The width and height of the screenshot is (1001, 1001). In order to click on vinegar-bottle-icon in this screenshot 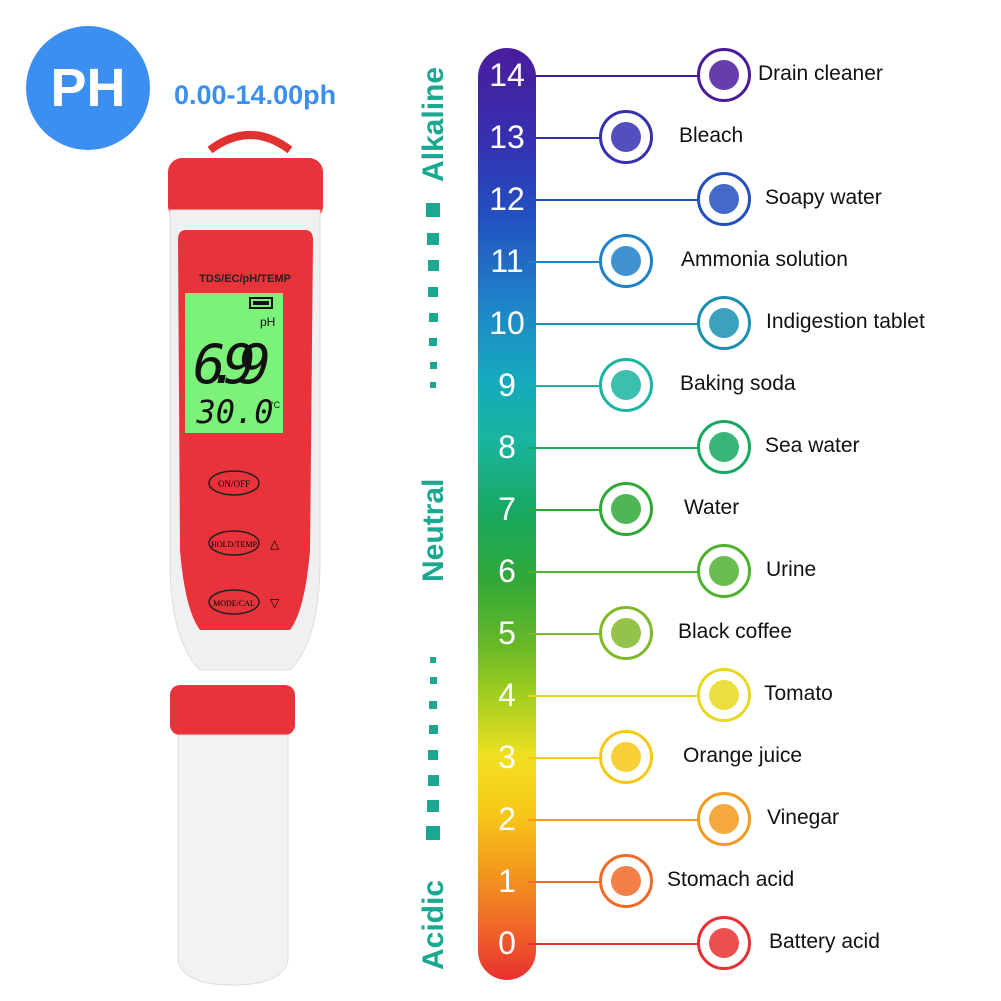, I will do `click(724, 819)`.